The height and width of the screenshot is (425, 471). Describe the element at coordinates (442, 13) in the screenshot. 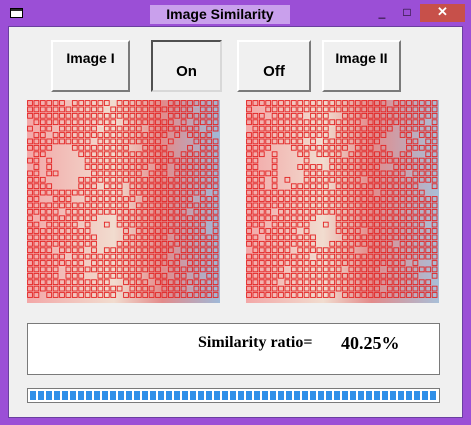

I see `close-button: ✕` at that location.